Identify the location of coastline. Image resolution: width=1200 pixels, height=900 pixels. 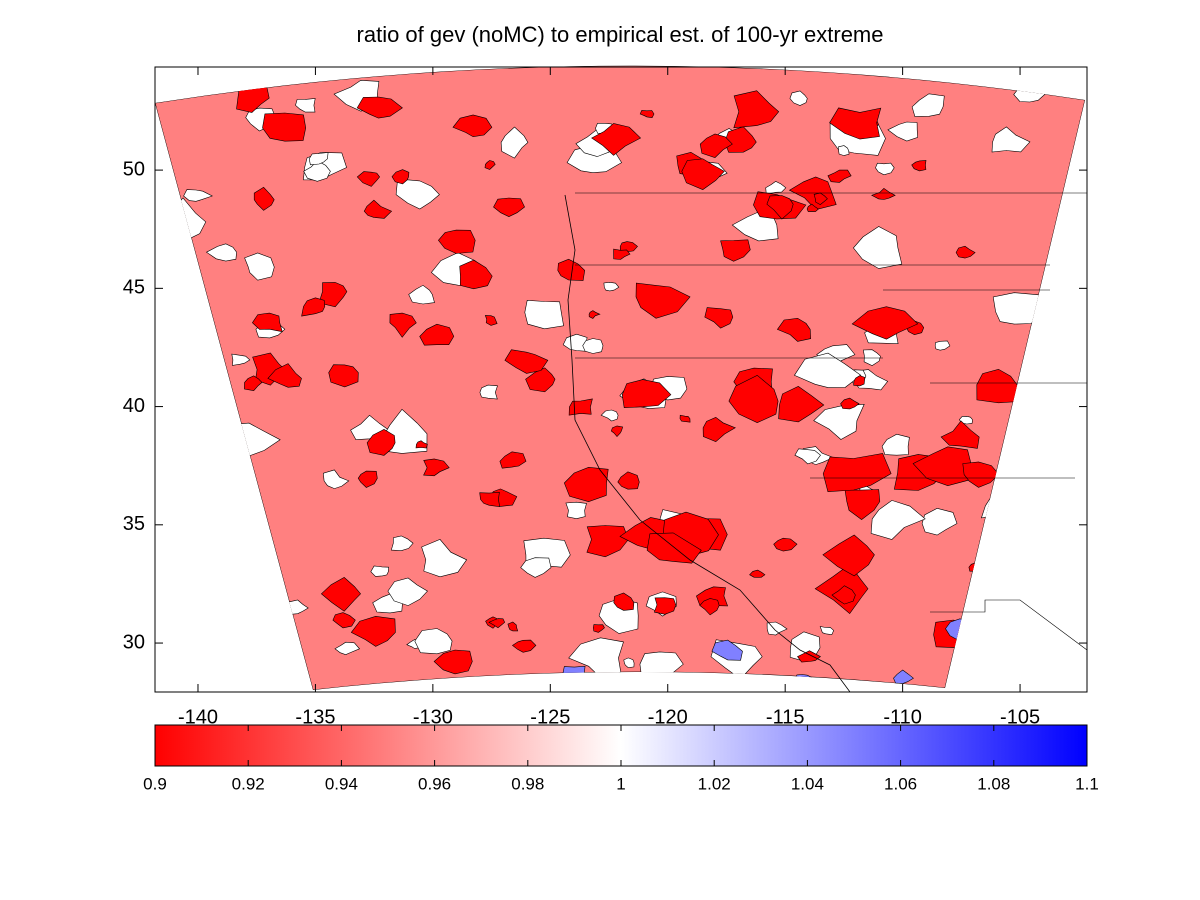
(707, 443).